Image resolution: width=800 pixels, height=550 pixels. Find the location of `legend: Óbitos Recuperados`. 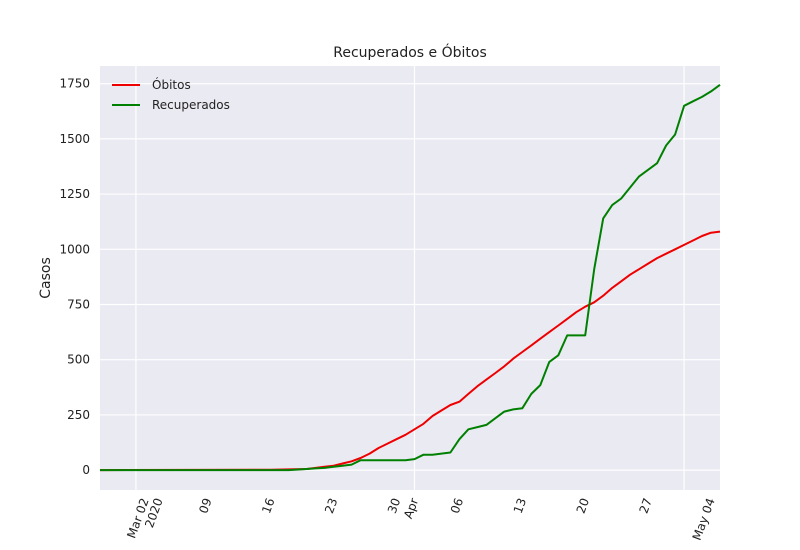

legend: Óbitos Recuperados is located at coordinates (171, 94).